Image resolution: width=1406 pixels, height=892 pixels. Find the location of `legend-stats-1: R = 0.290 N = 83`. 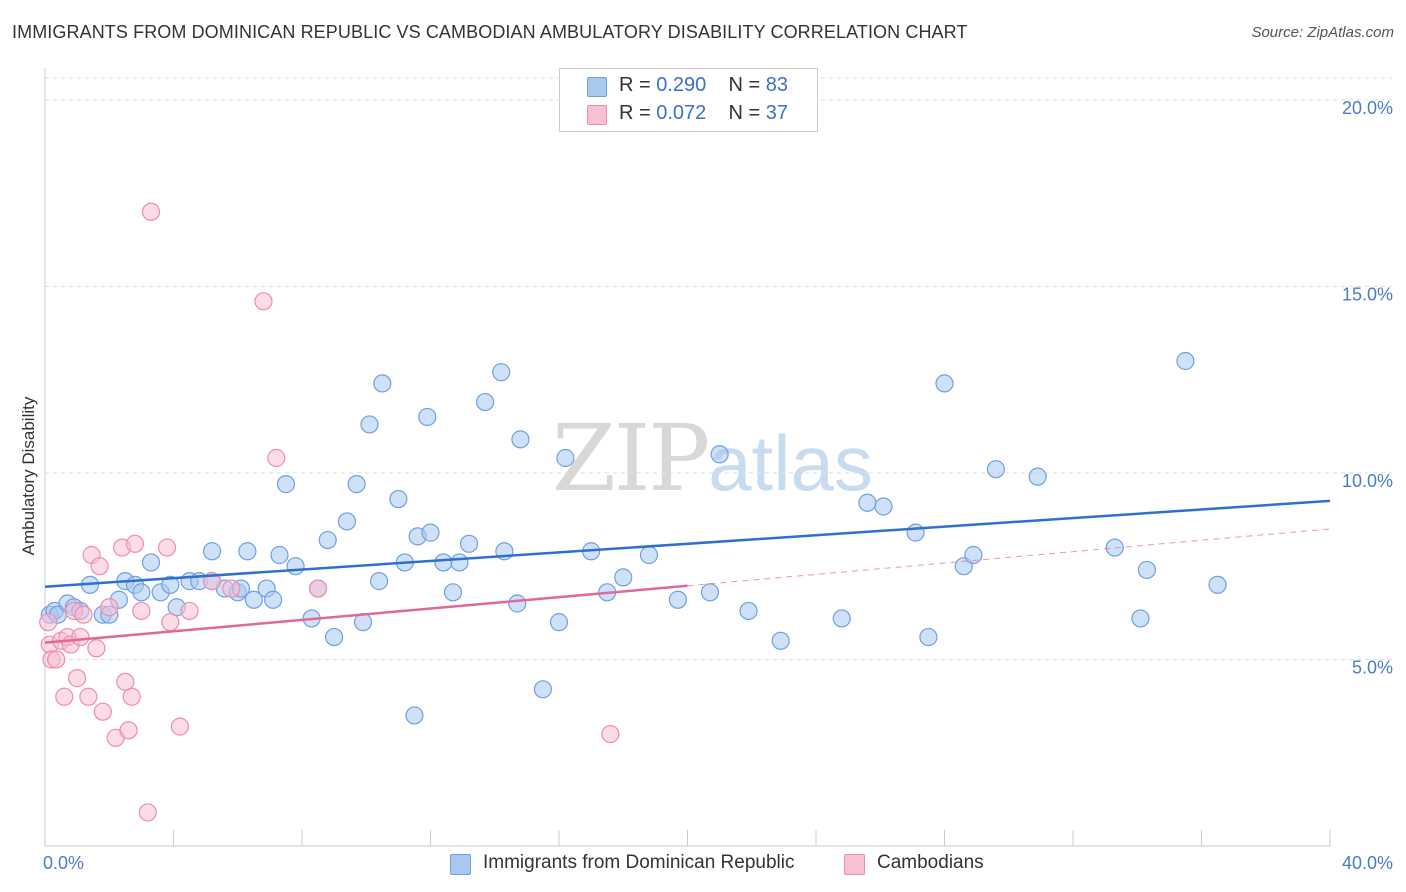

legend-stats-1: R = 0.290 N = 83 is located at coordinates (704, 85).